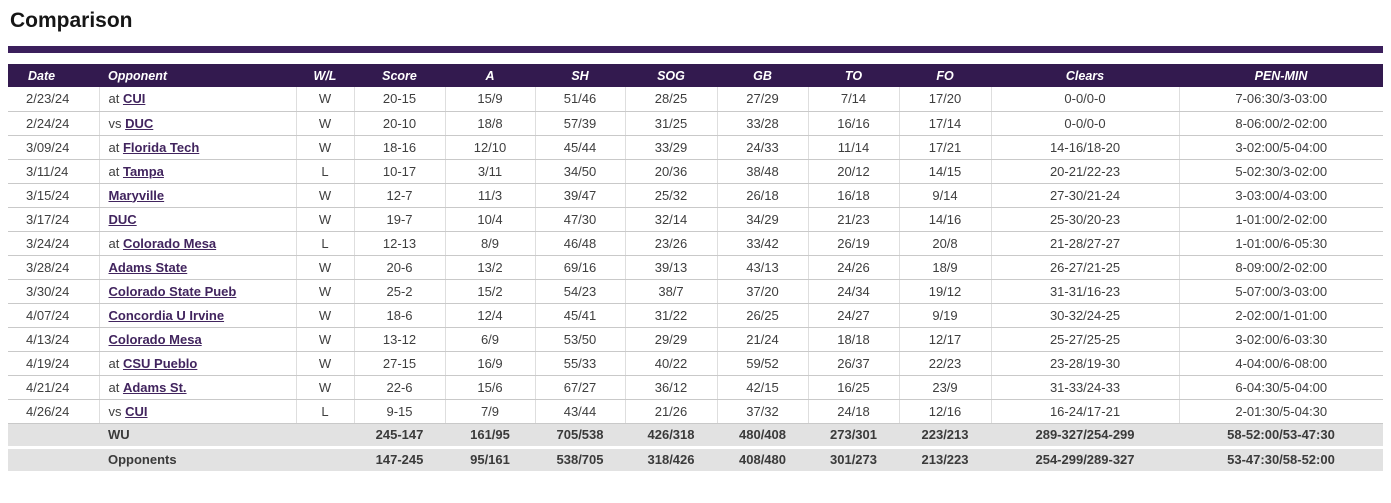 This screenshot has width=1391, height=503. I want to click on cell-gb: 59/52, so click(763, 363).